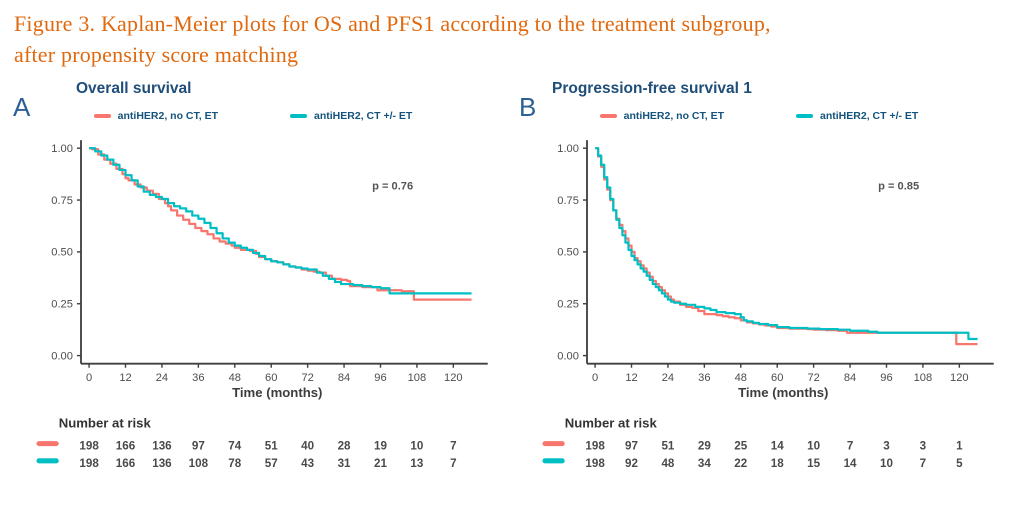 This screenshot has width=1012, height=510. Describe the element at coordinates (134, 88) in the screenshot. I see `chart-title-os: Overall survival` at that location.